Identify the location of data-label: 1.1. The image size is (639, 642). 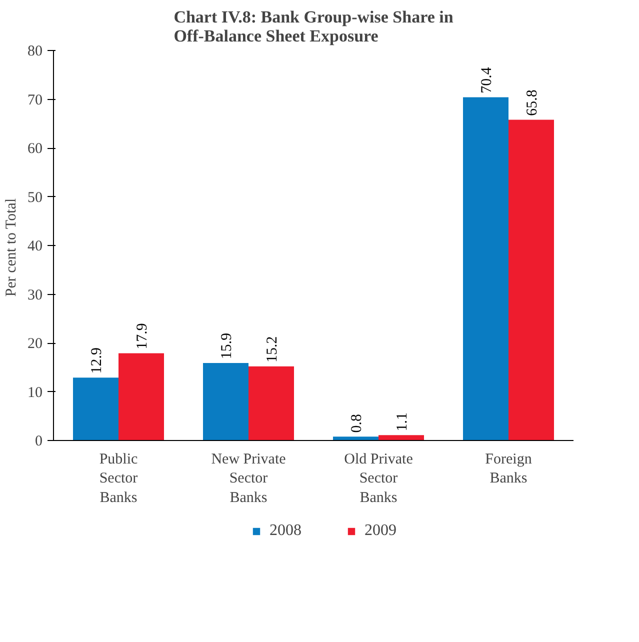
(402, 422).